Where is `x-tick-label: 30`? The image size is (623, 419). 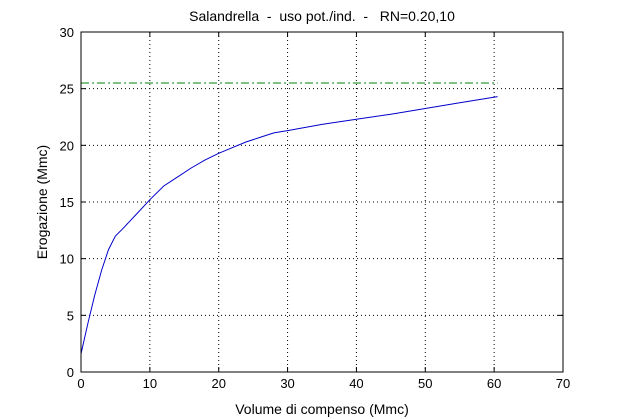 x-tick-label: 30 is located at coordinates (287, 383).